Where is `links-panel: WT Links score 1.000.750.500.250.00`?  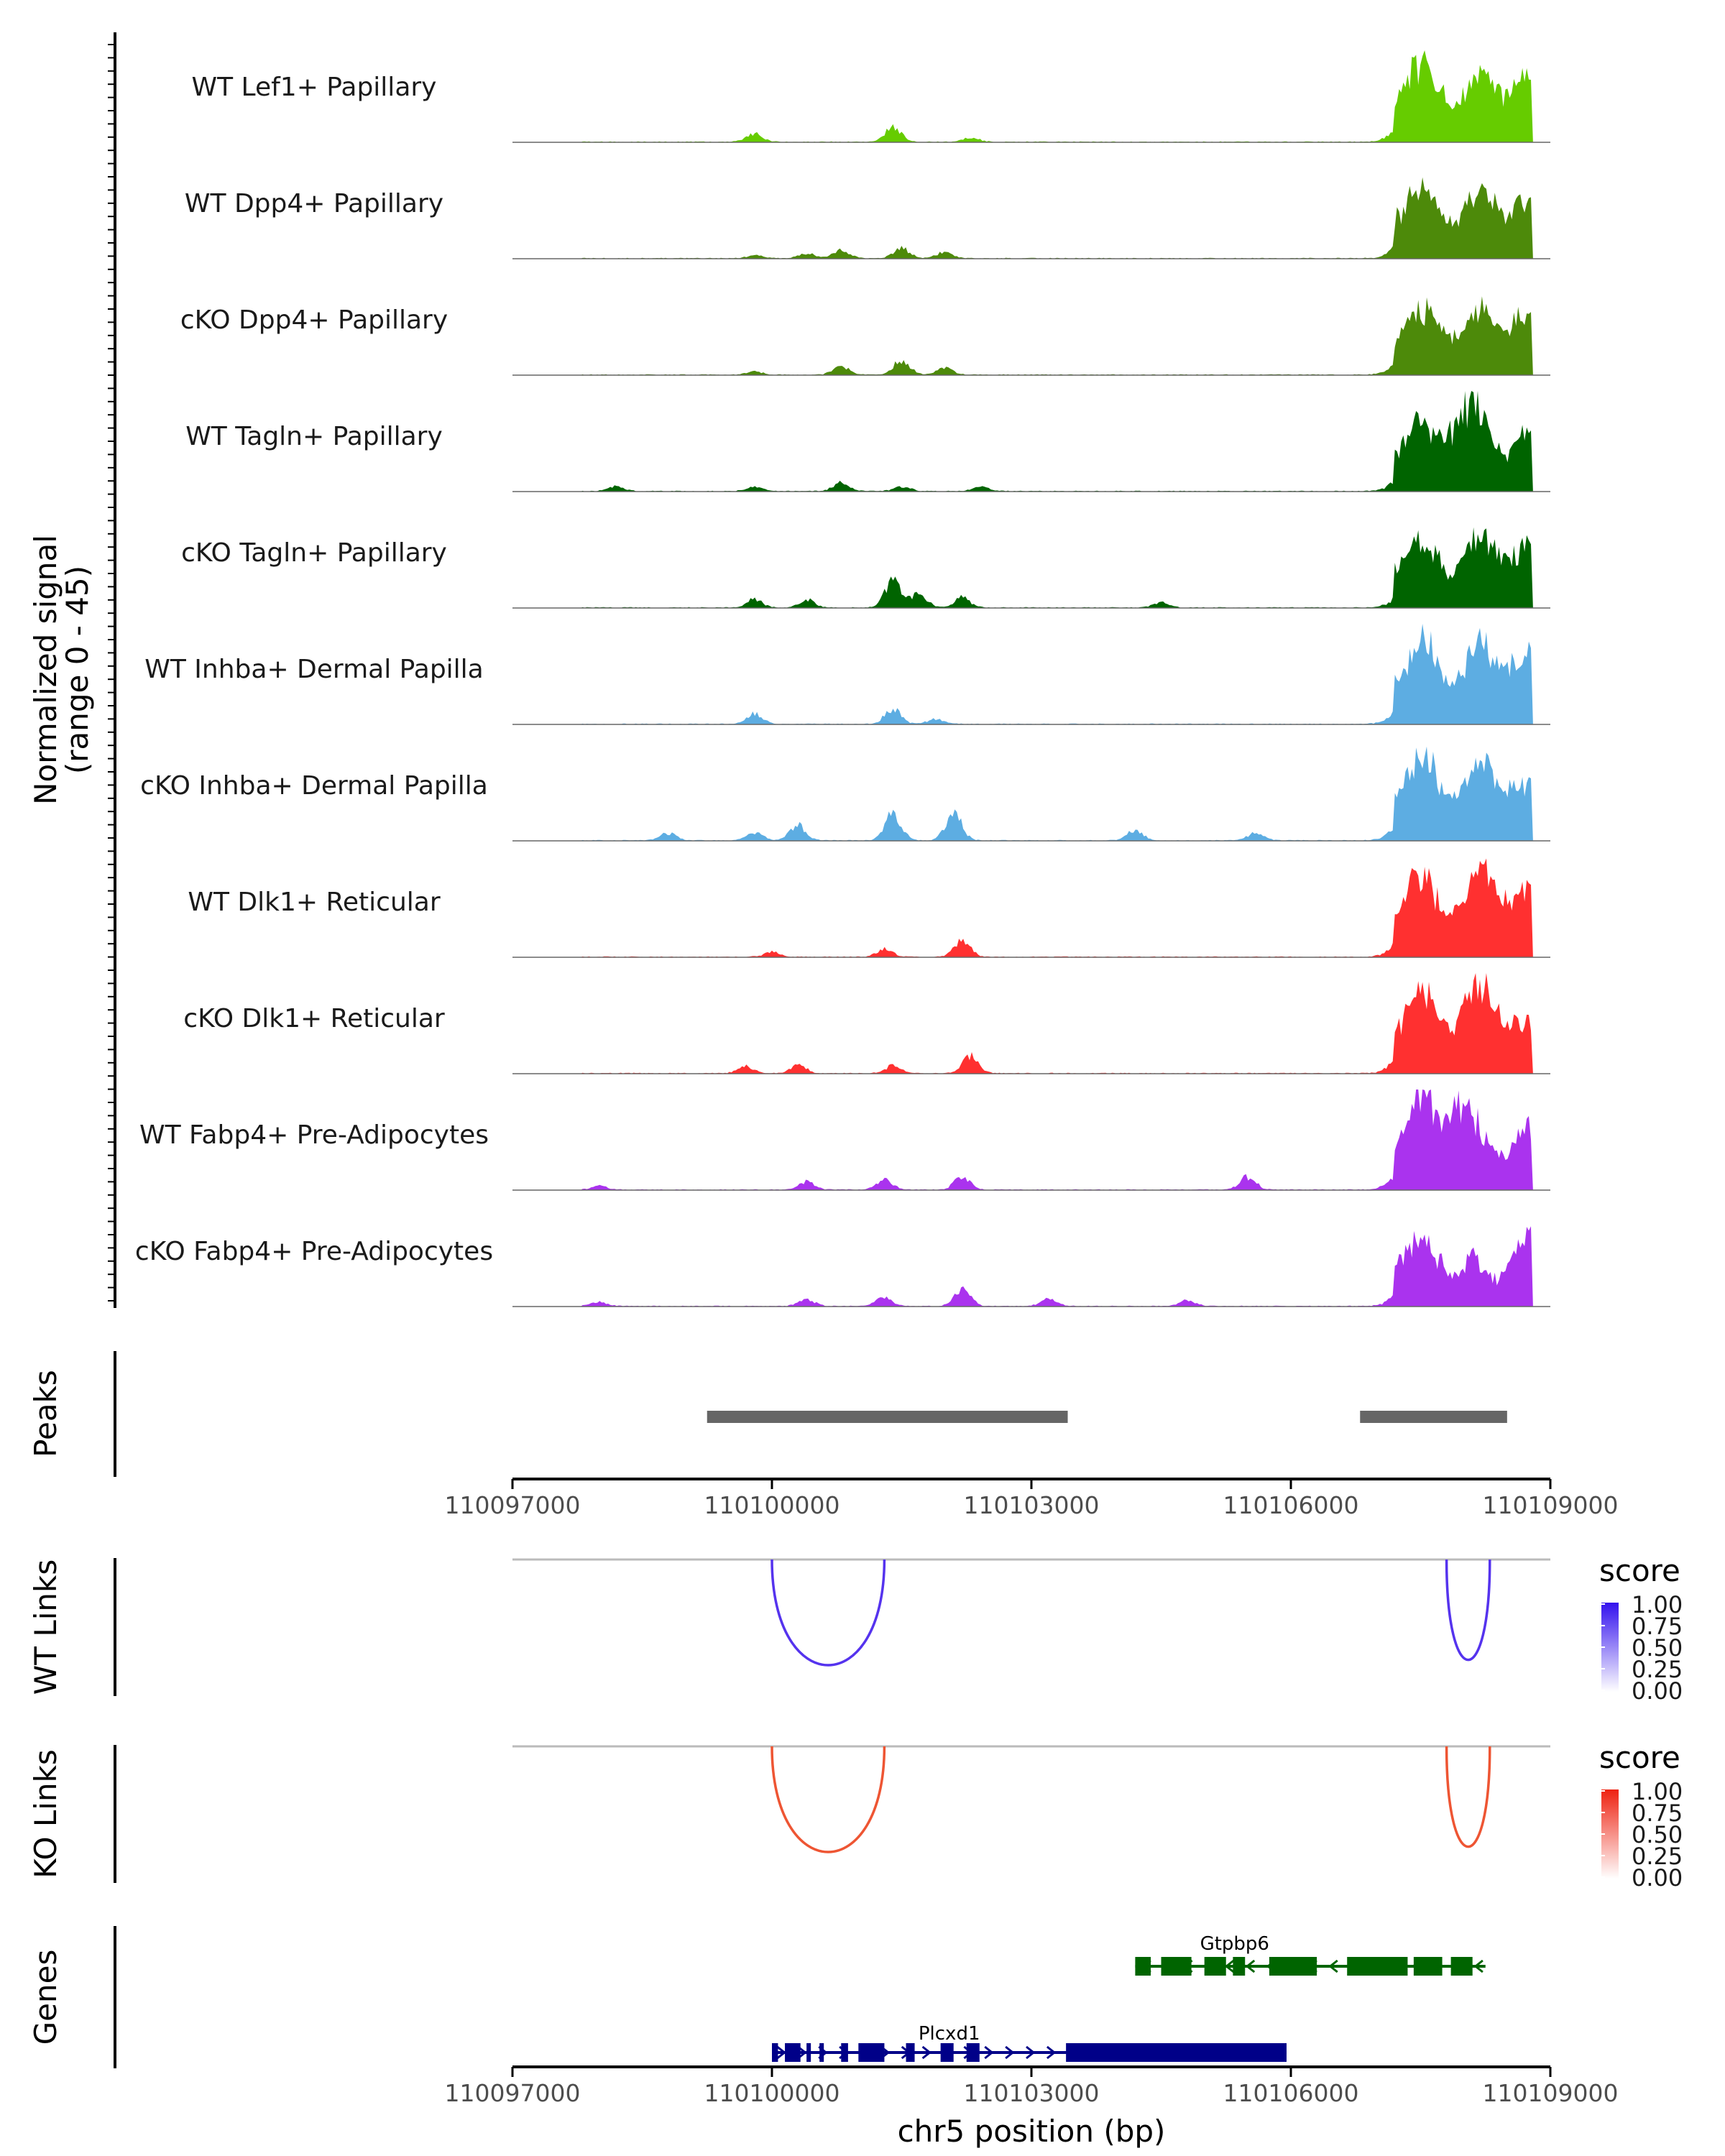
links-panel: WT Links score 1.000.750.500.250.00 is located at coordinates (855, 1629).